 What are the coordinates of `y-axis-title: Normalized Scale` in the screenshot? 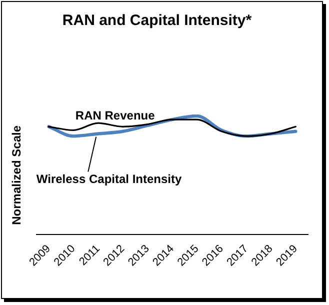 It's located at (17, 175).